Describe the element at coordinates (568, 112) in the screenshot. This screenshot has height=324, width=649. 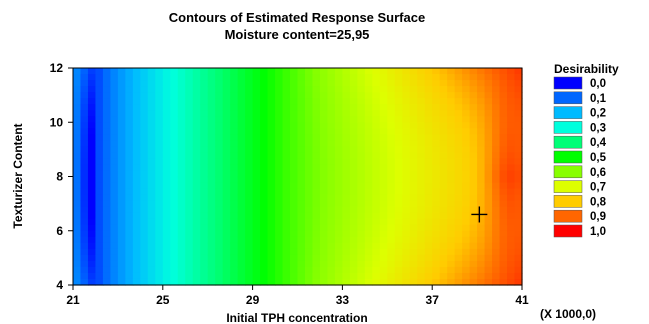
I see `legend-swatch` at that location.